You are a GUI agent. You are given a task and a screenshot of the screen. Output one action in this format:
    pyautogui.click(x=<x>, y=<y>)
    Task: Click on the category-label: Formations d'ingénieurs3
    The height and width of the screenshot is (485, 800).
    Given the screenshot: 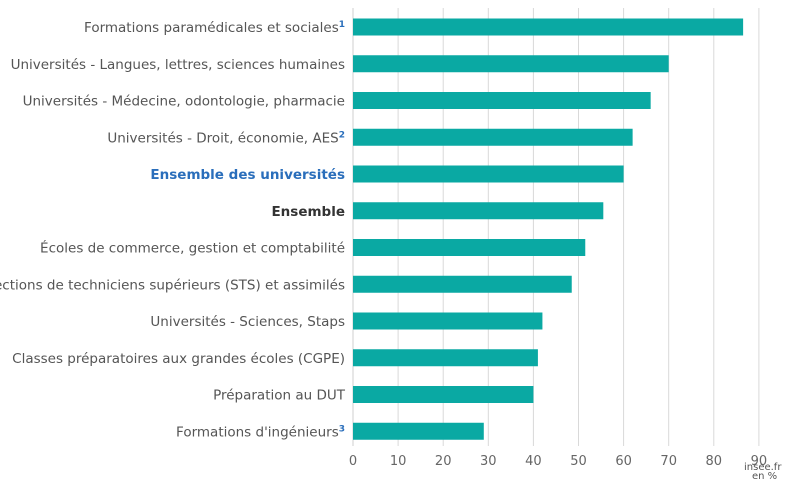 What is the action you would take?
    pyautogui.click(x=260, y=432)
    